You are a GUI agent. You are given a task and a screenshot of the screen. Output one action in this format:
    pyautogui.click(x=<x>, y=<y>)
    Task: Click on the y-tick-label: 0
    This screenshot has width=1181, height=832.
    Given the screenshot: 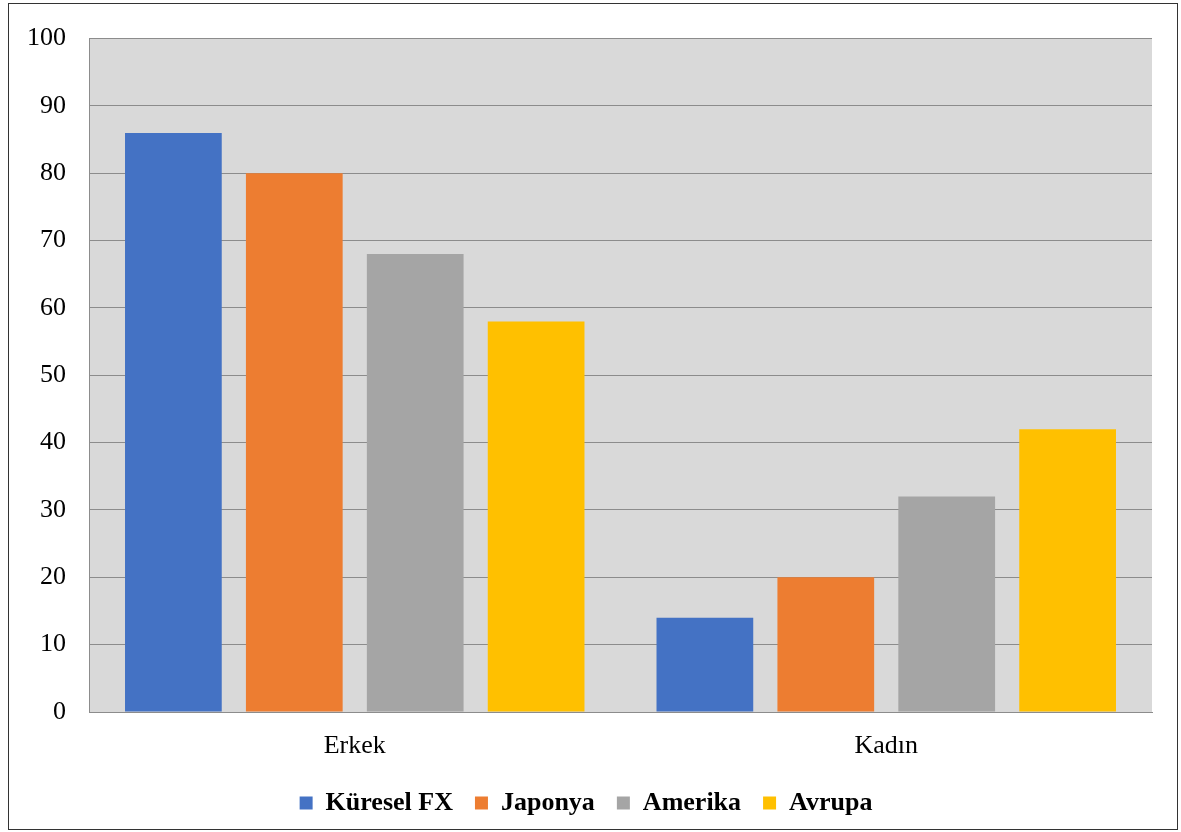 What is the action you would take?
    pyautogui.click(x=59, y=710)
    